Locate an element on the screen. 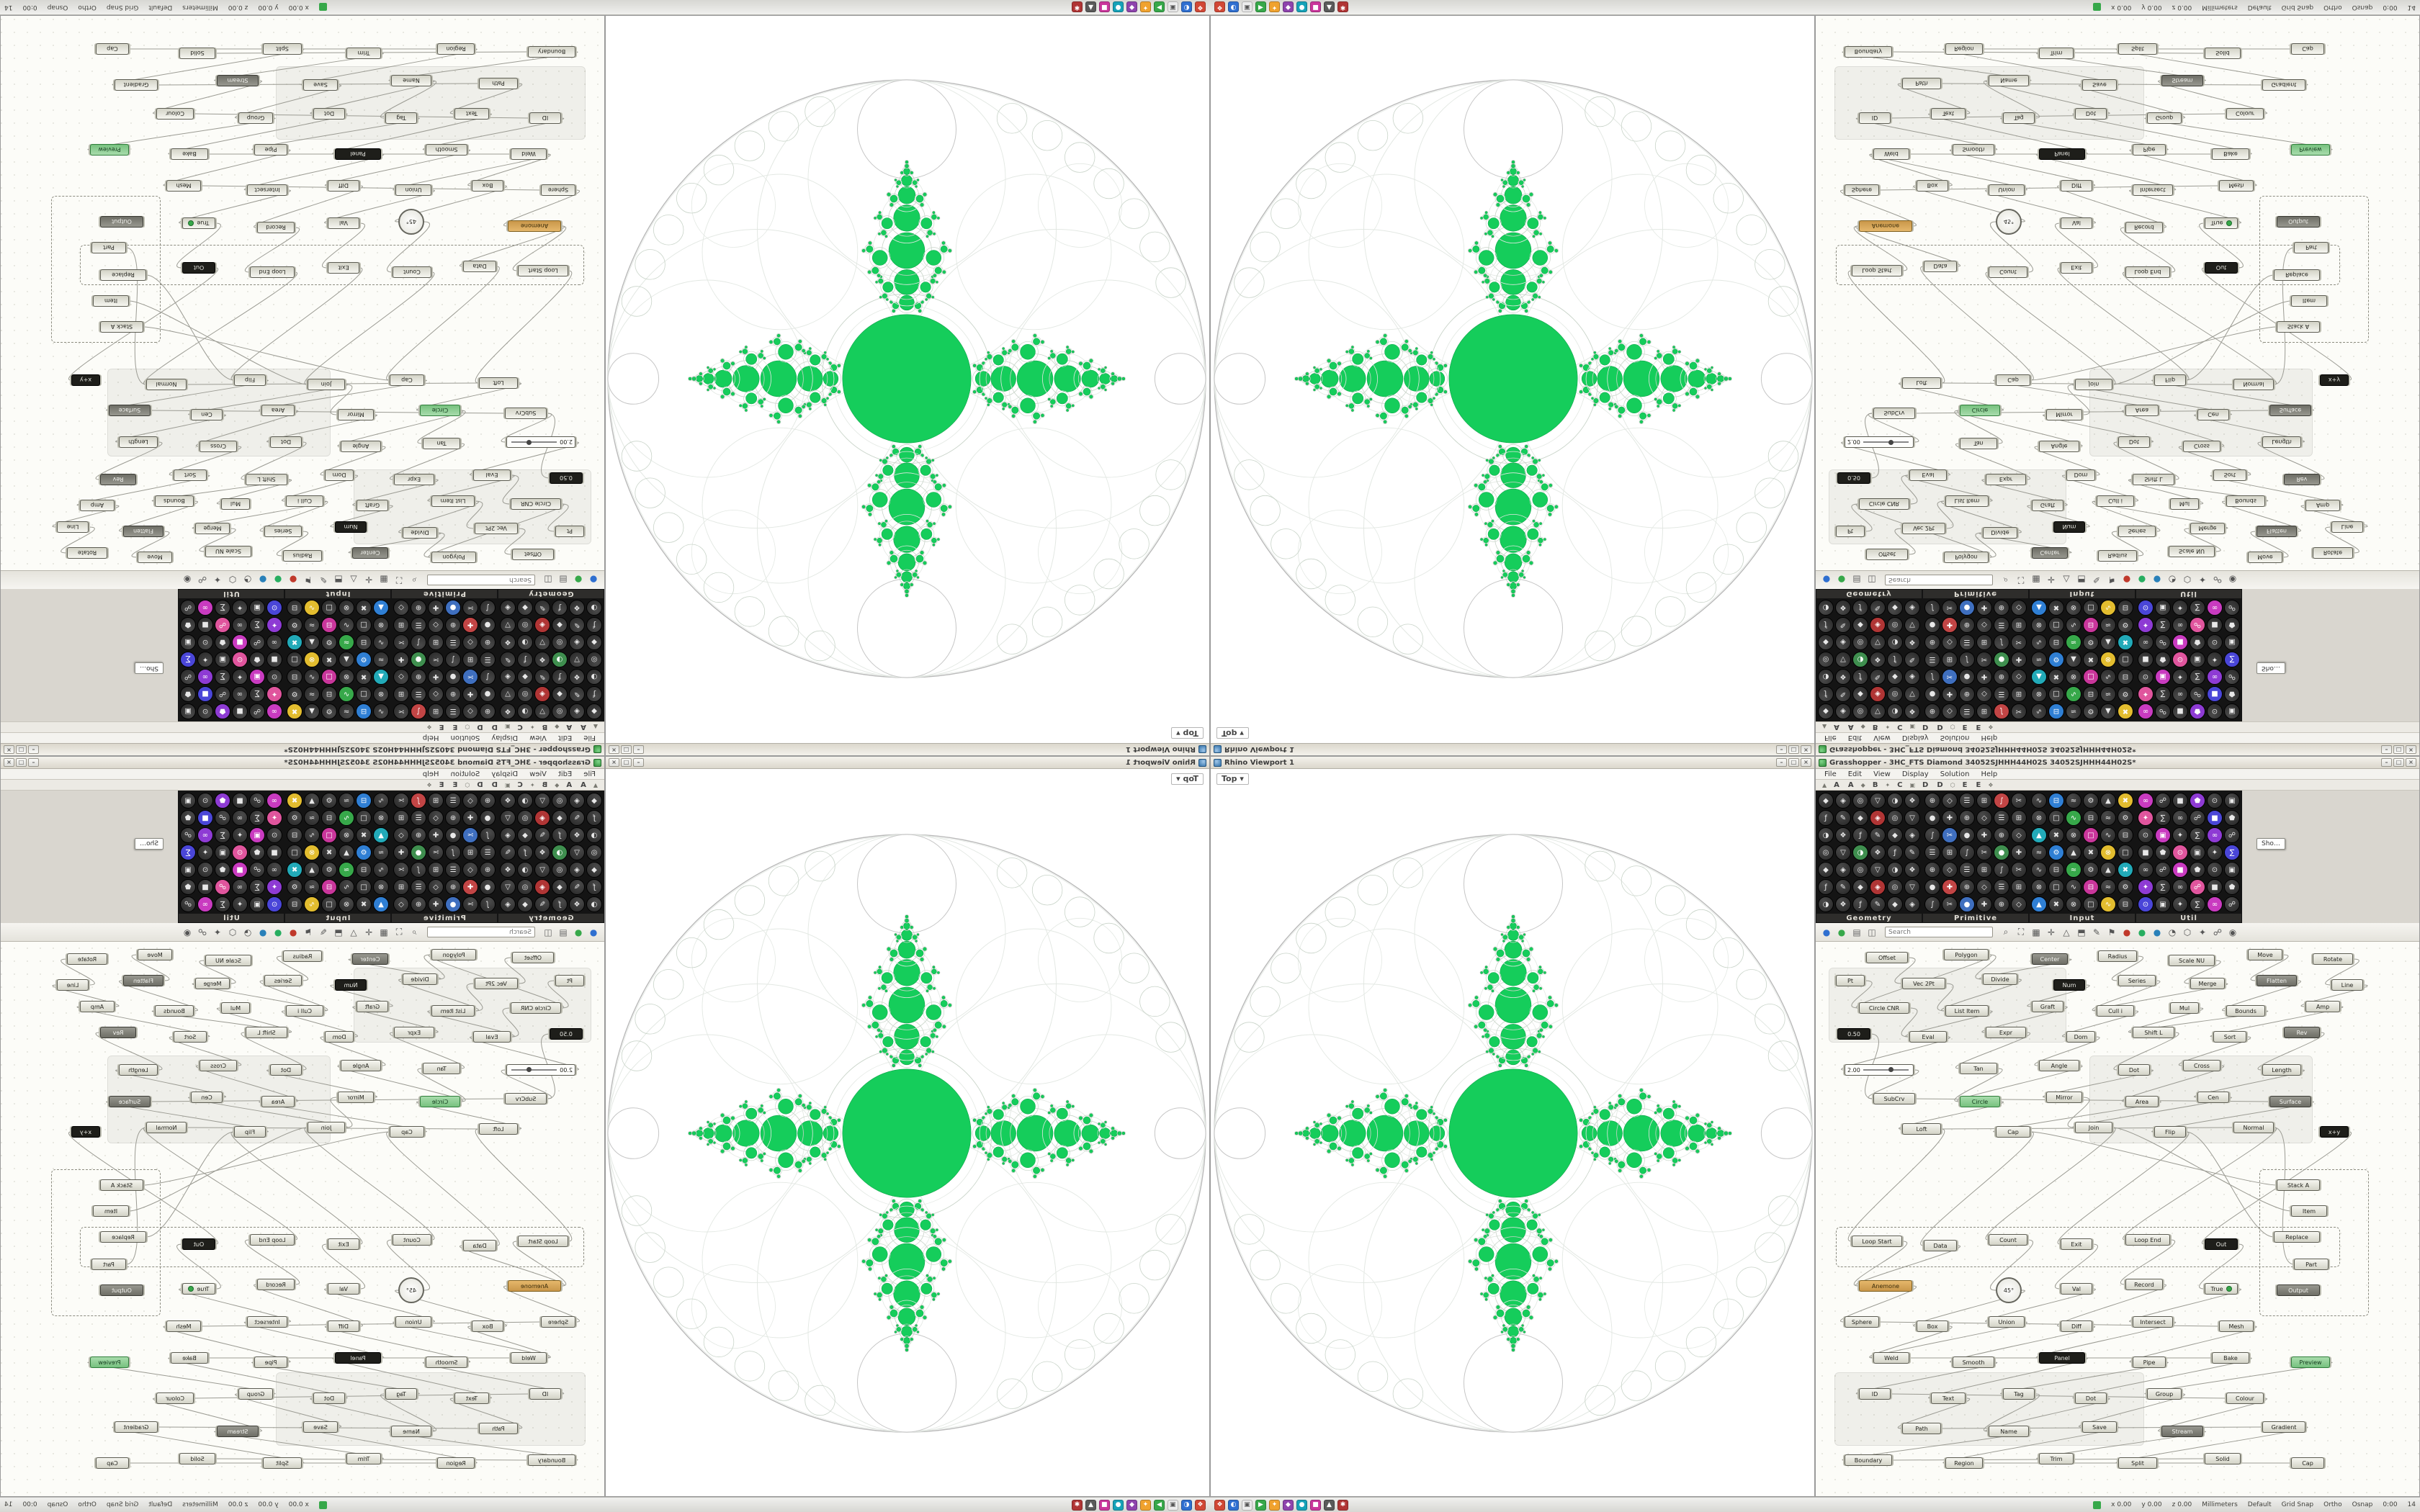  component-icon: ☰ is located at coordinates (1932, 659).